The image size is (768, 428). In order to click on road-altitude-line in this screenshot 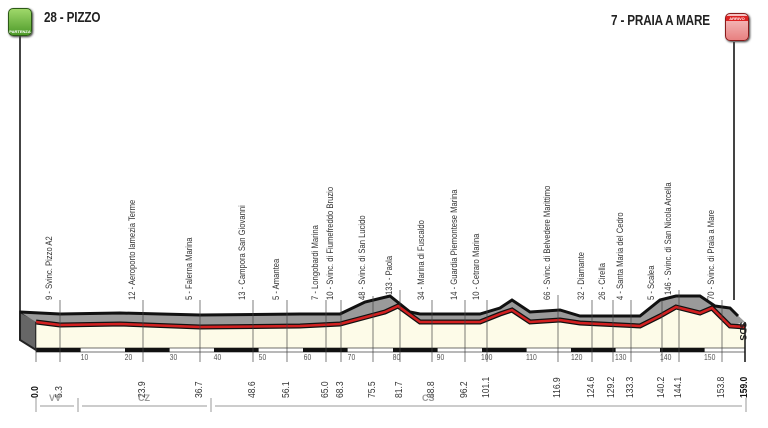, I will do `click(390, 316)`.